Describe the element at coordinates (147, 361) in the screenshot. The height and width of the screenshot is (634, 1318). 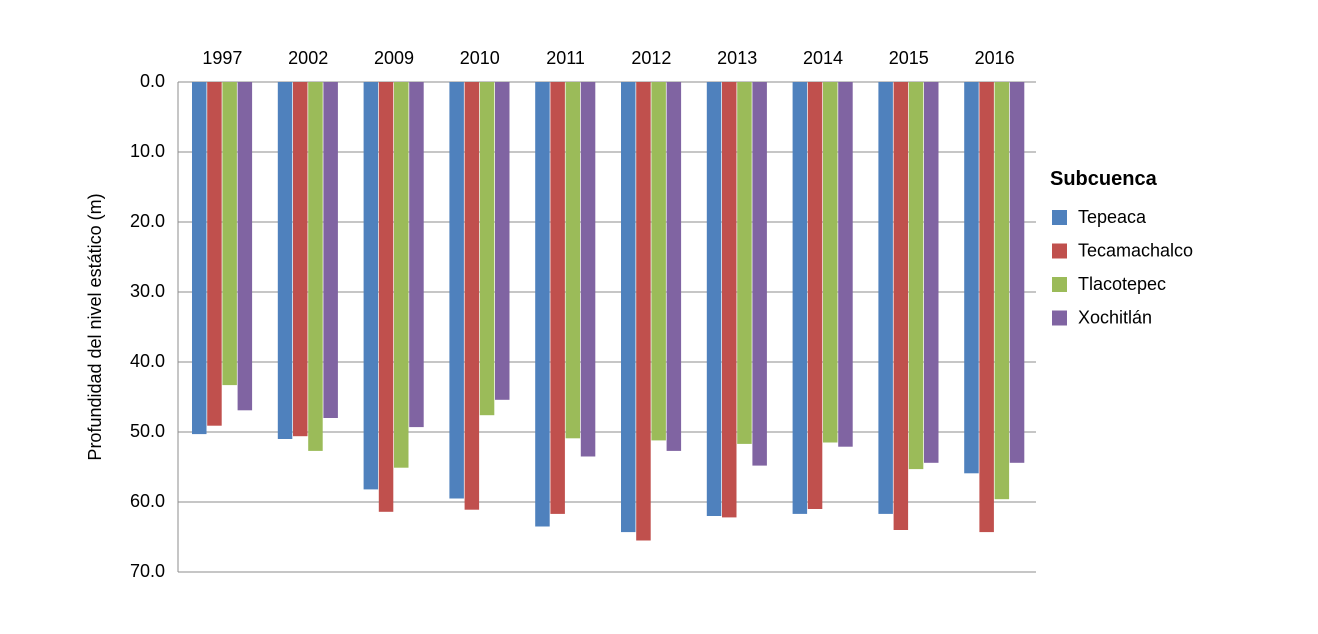
I see `y-tick-label: 40.0` at that location.